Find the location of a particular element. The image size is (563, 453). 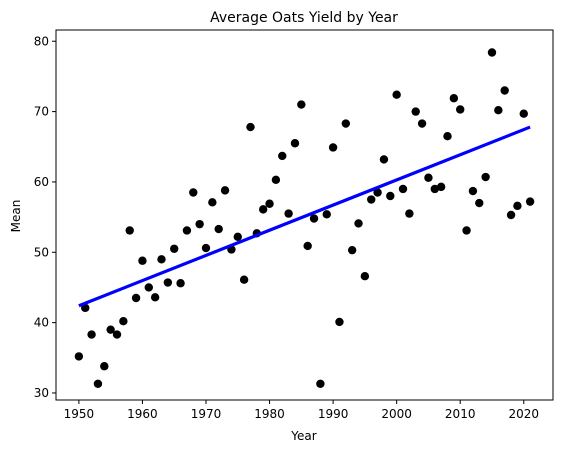

x-tick-label: 2020 is located at coordinates (523, 414).